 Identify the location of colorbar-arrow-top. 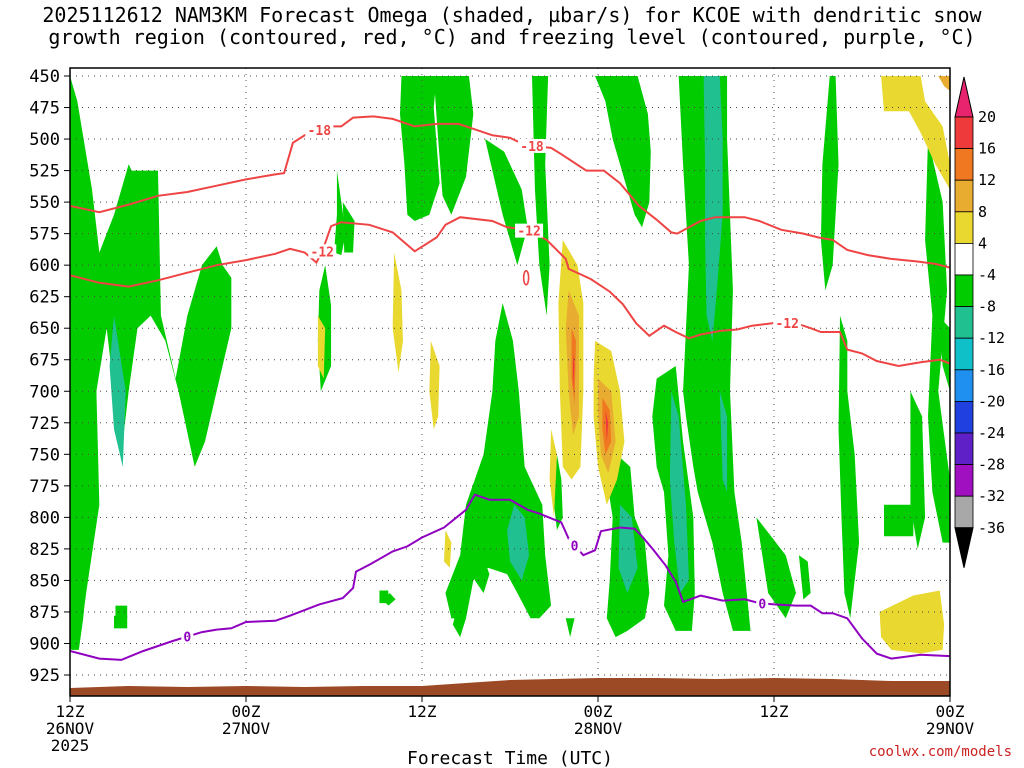
(964, 97).